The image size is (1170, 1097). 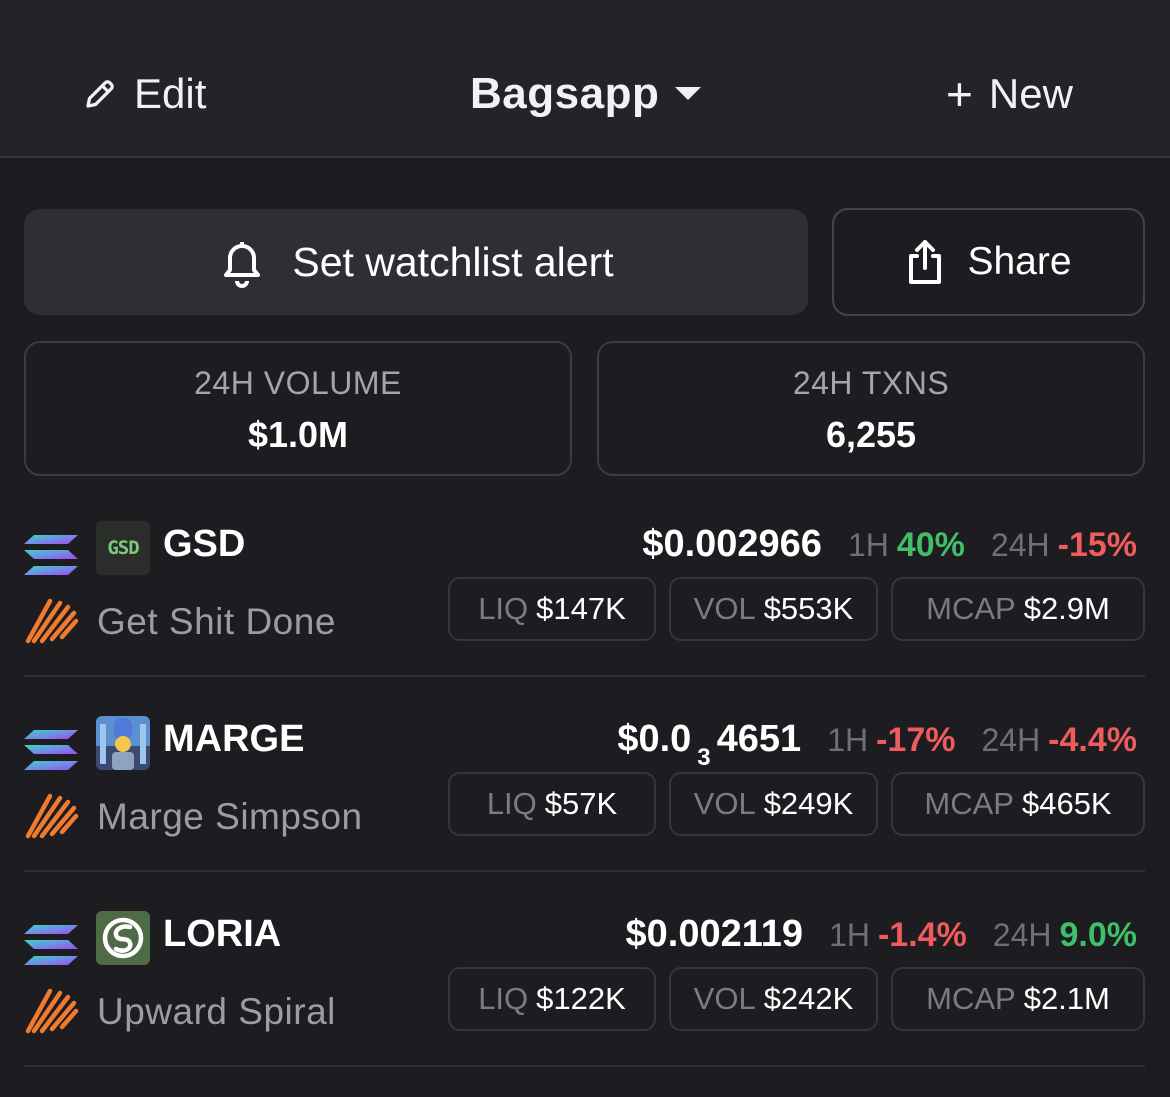 What do you see at coordinates (565, 93) in the screenshot?
I see `watchlist-title: Bagsapp` at bounding box center [565, 93].